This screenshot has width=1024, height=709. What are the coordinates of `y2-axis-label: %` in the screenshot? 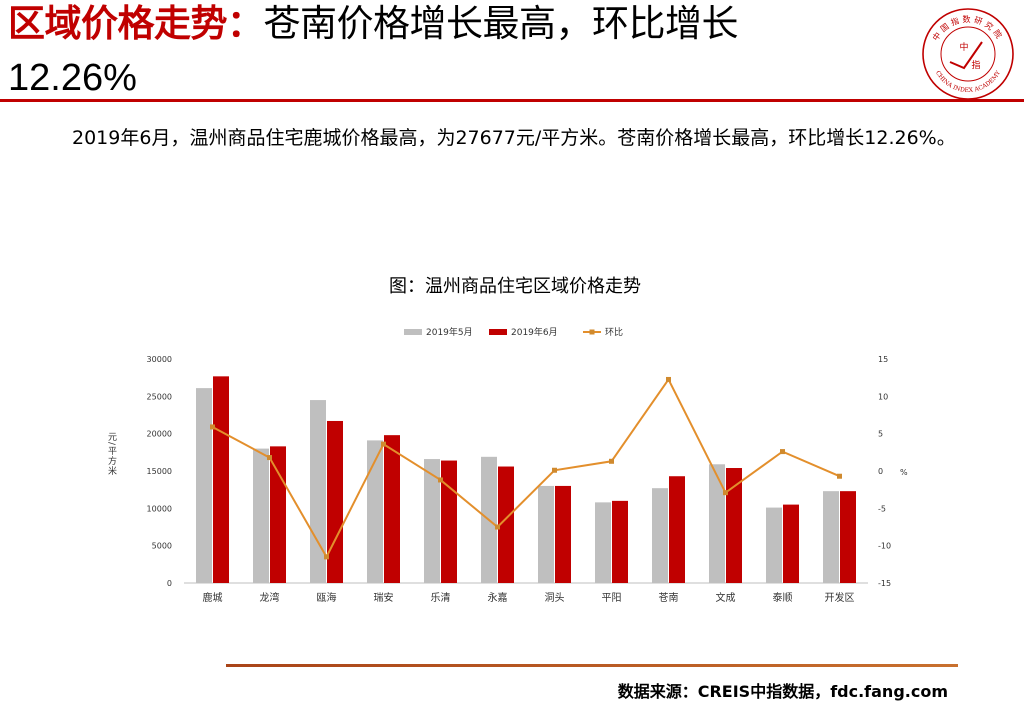 It's located at (904, 472).